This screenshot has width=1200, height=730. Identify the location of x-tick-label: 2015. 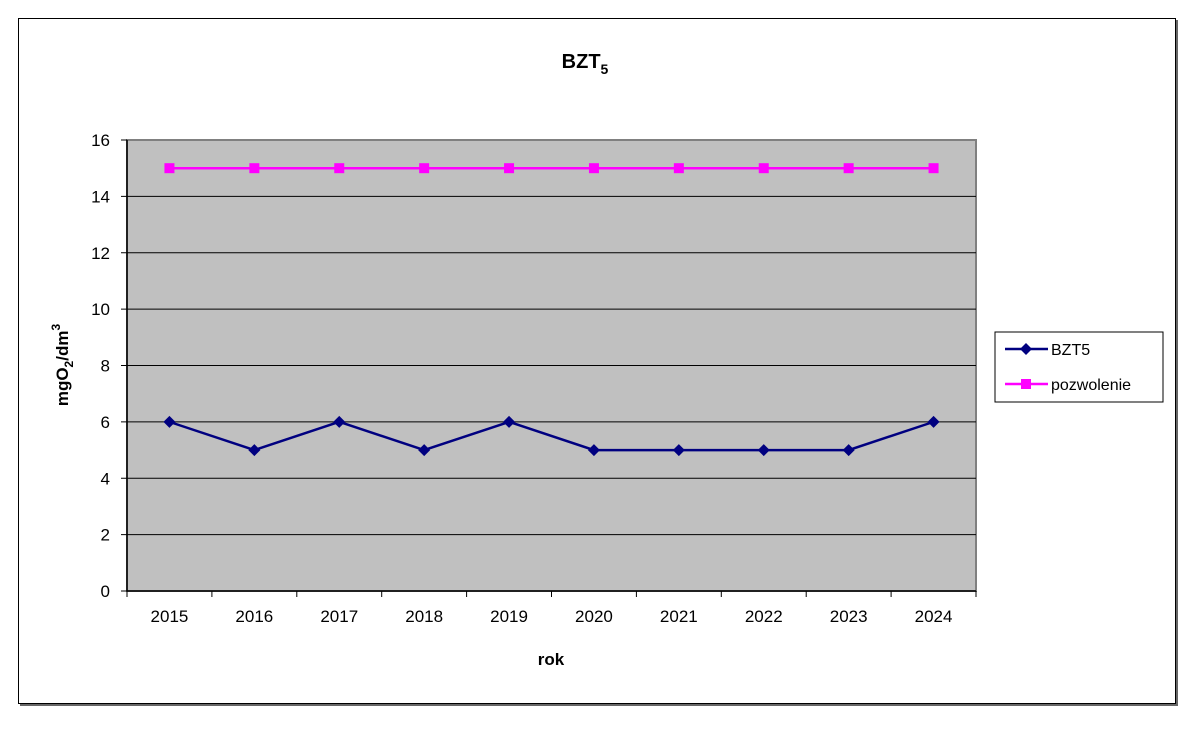
(170, 616).